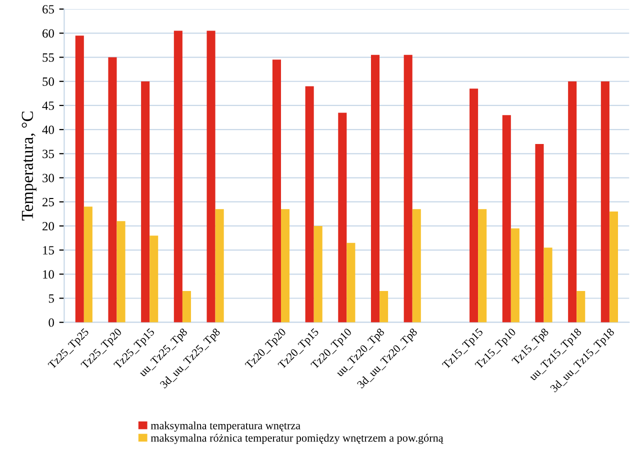 This screenshot has height=454, width=642. Describe the element at coordinates (48, 274) in the screenshot. I see `y-tick-label: 10` at that location.